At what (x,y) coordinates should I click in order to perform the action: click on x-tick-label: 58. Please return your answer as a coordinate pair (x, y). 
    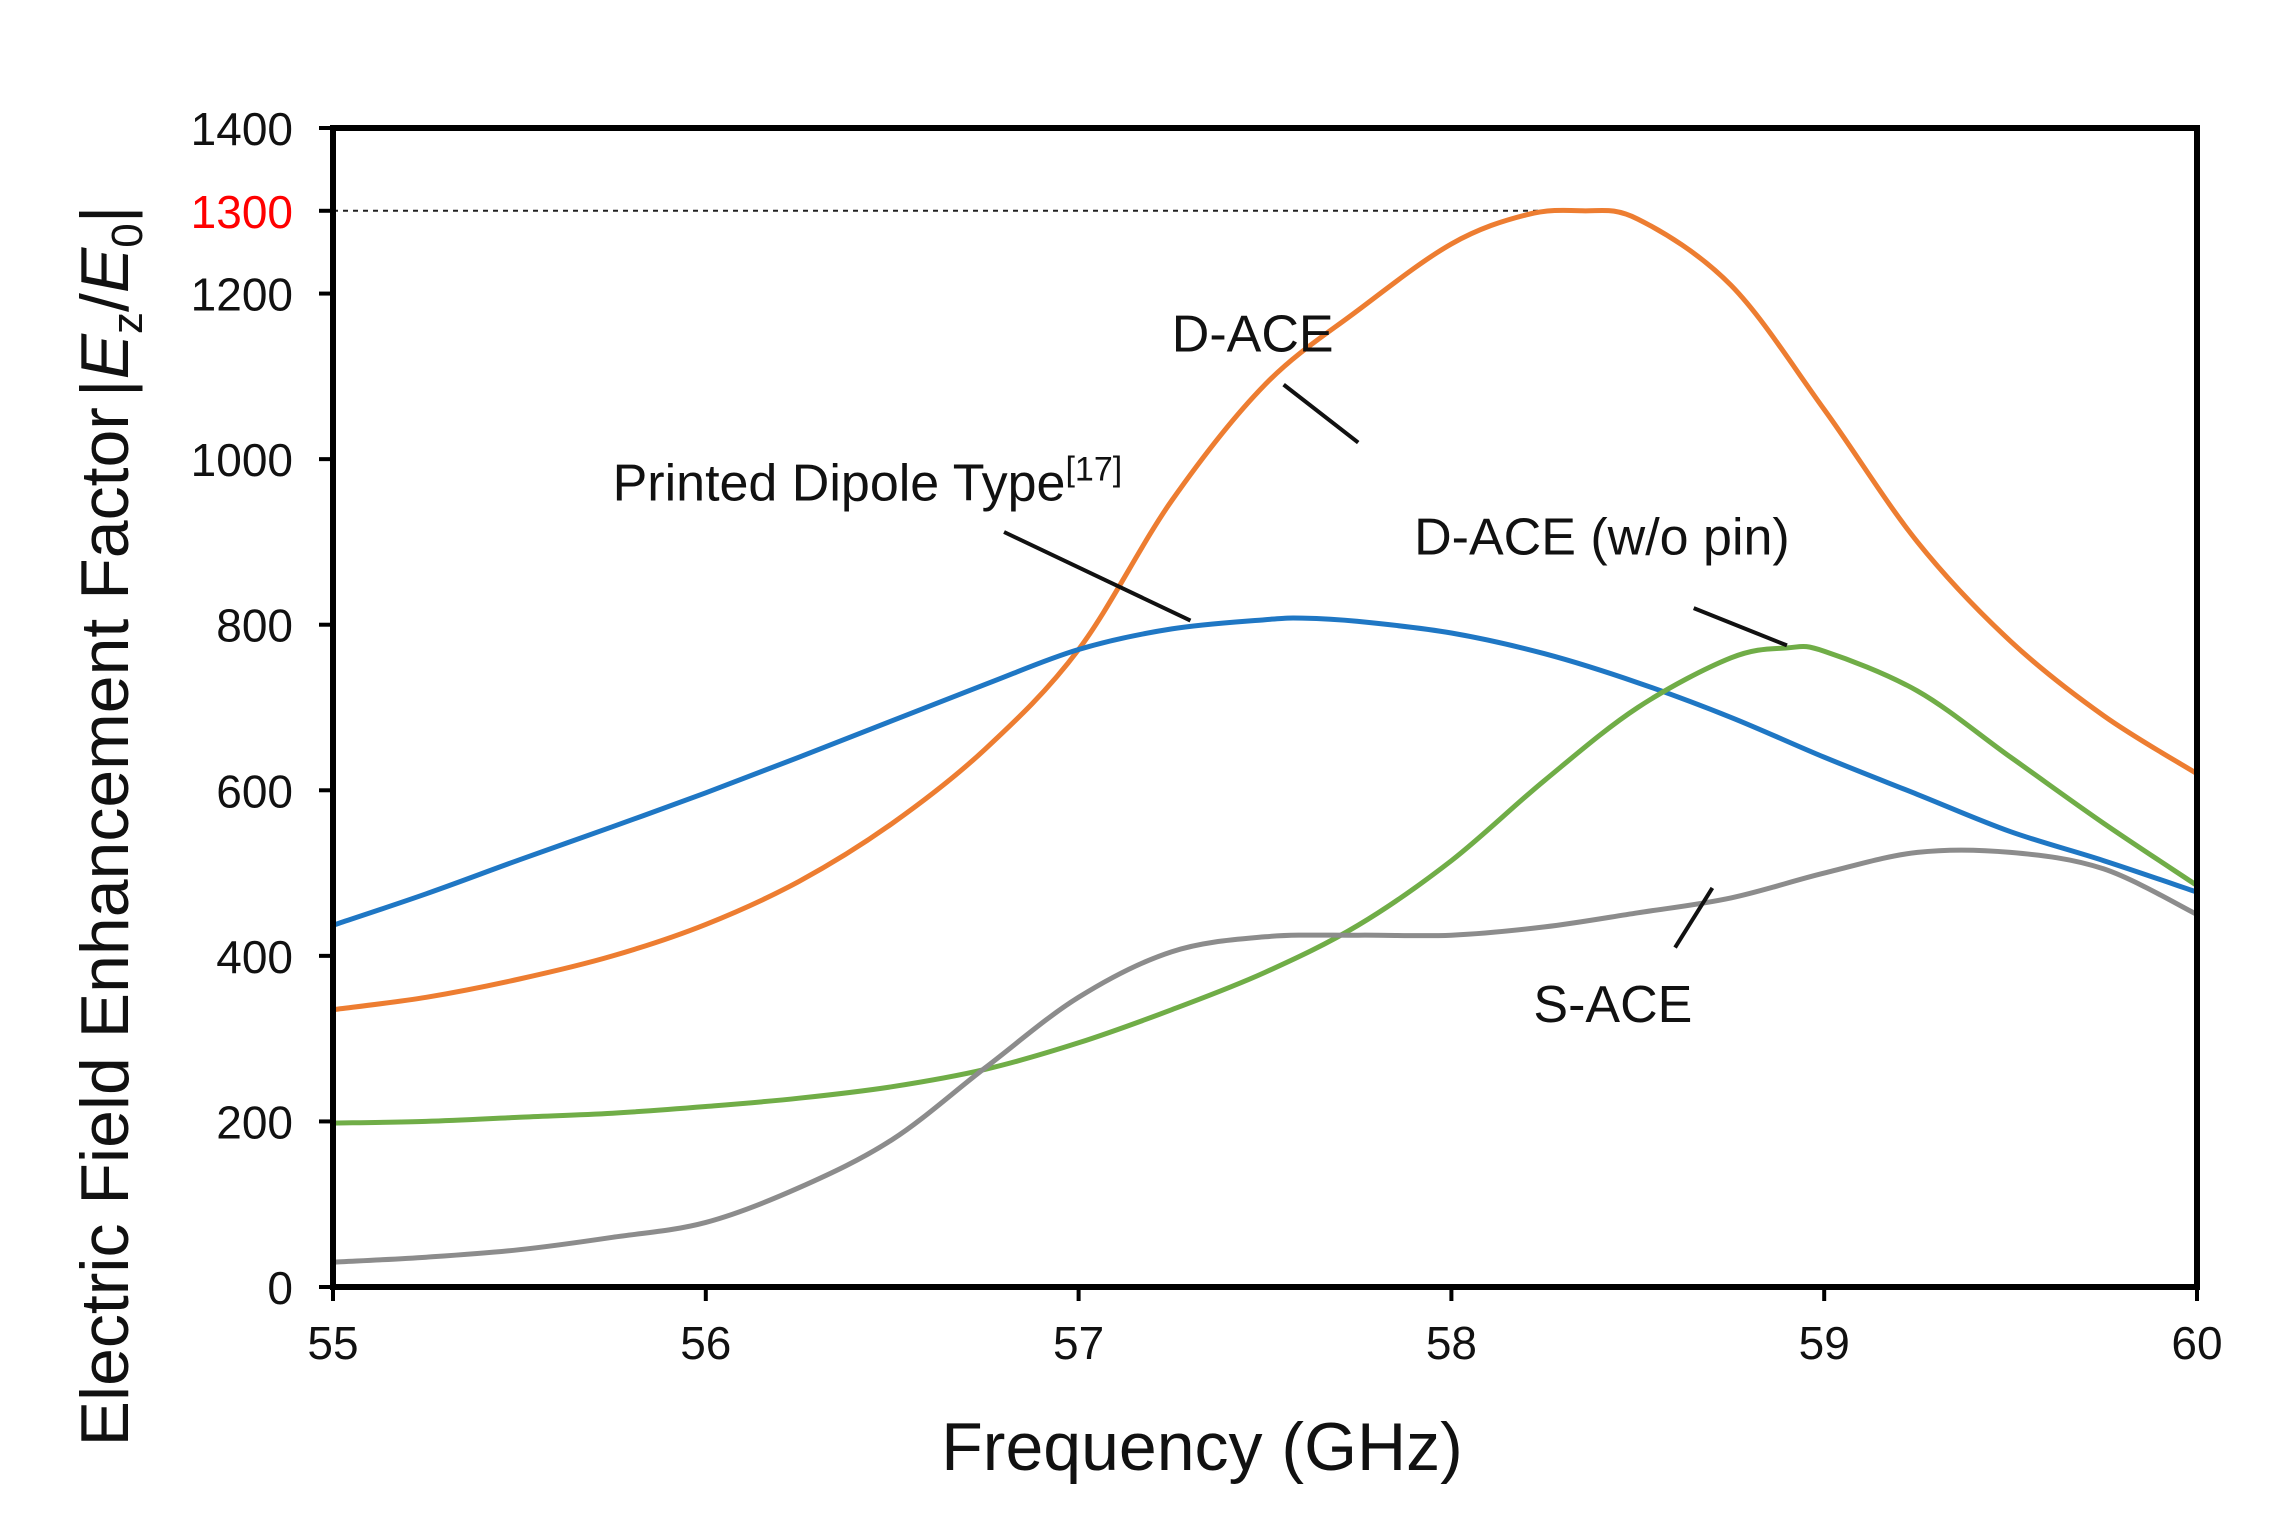
    Looking at the image, I should click on (1451, 1343).